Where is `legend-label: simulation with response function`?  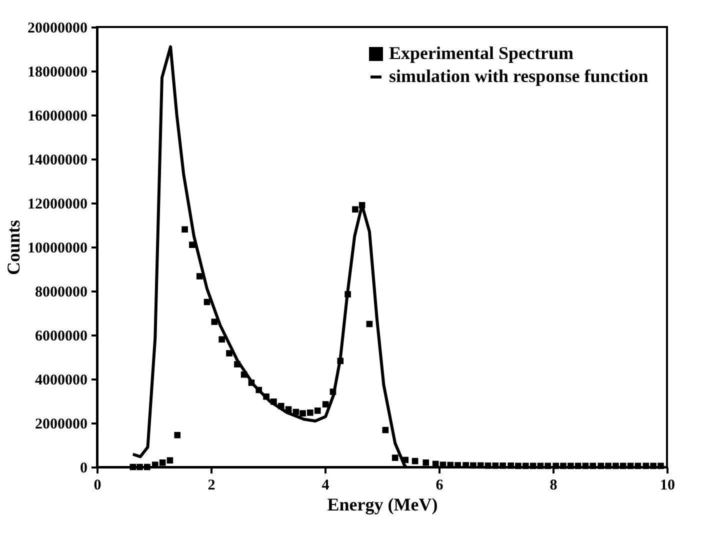
legend-label: simulation with response function is located at coordinates (518, 76).